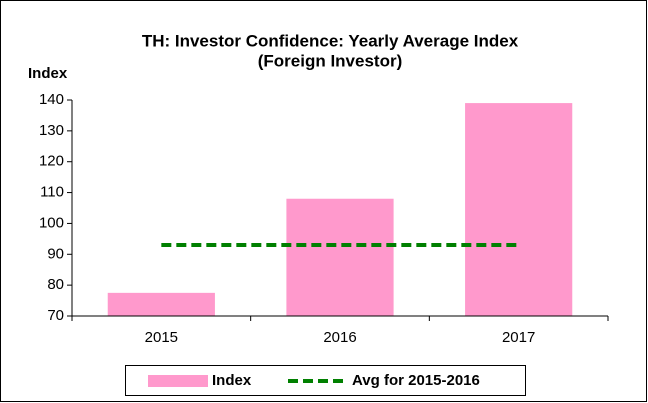  Describe the element at coordinates (51, 222) in the screenshot. I see `y-tick-label: 100` at that location.